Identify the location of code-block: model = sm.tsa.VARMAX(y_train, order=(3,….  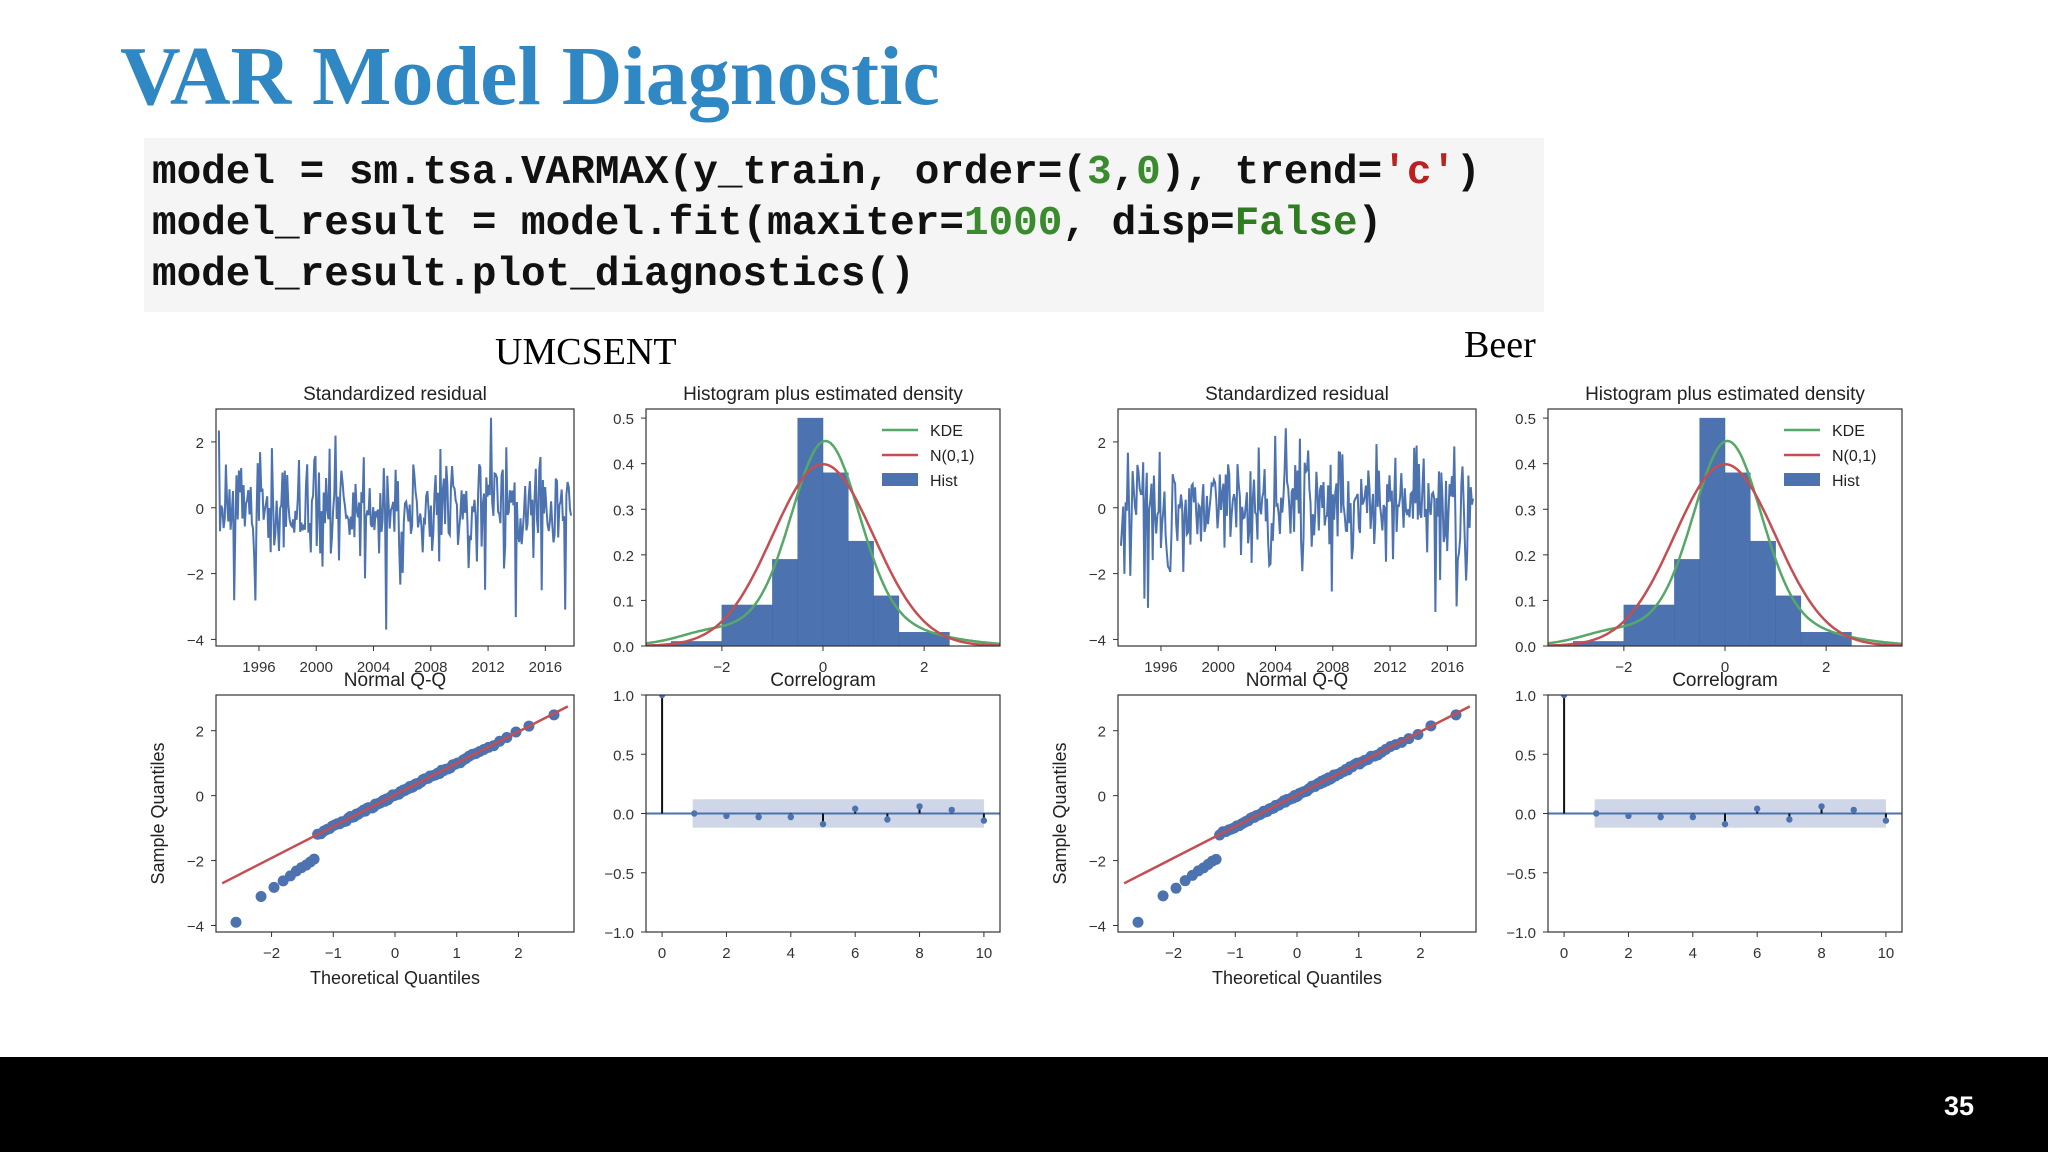
(844, 225).